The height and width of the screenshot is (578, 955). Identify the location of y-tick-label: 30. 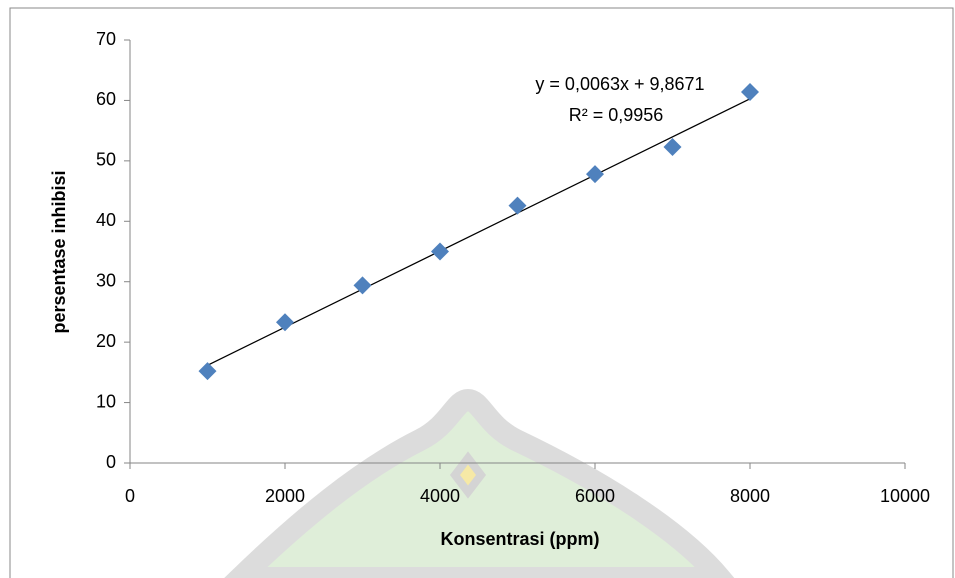
(106, 280).